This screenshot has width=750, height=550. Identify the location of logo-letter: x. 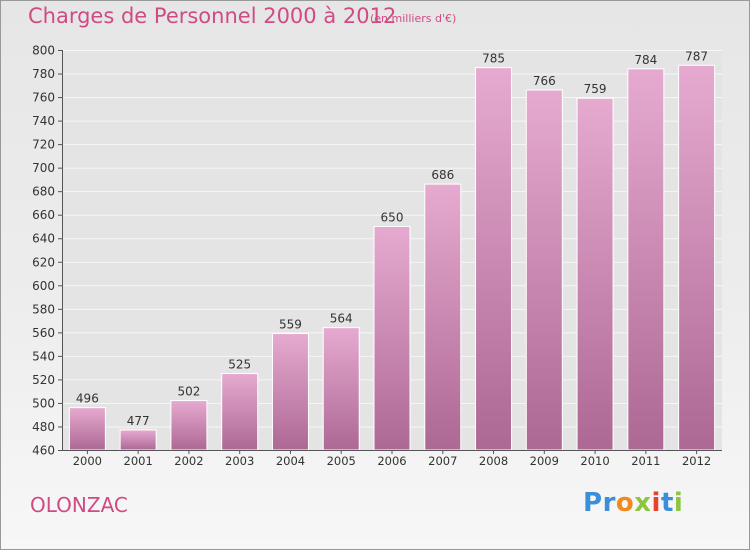
(643, 503).